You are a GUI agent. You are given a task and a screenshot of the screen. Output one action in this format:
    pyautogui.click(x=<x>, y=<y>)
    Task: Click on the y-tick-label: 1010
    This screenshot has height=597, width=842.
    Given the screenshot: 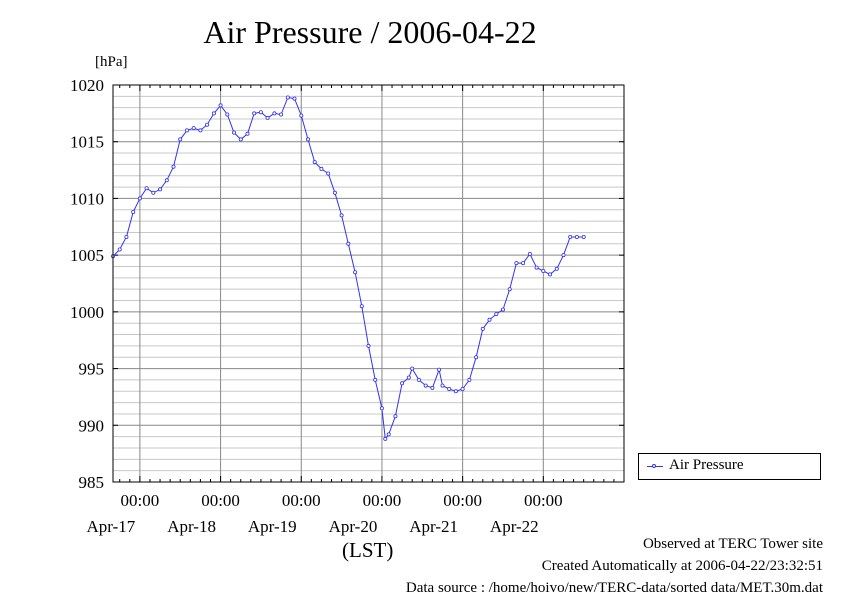 What is the action you would take?
    pyautogui.click(x=87, y=198)
    